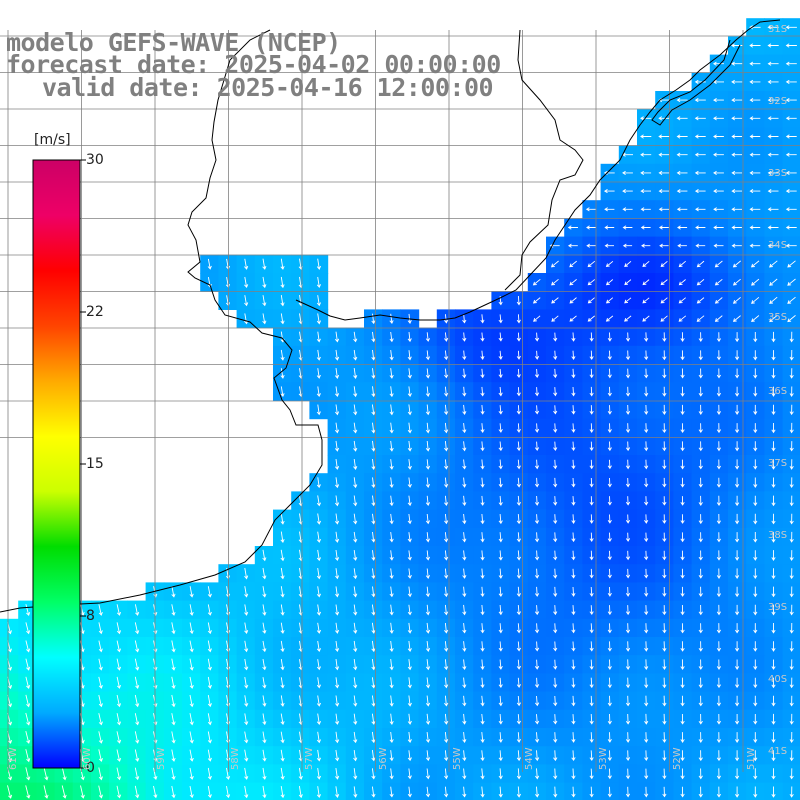 This screenshot has width=800, height=800. I want to click on colorbar-tick-22: 22, so click(95, 312).